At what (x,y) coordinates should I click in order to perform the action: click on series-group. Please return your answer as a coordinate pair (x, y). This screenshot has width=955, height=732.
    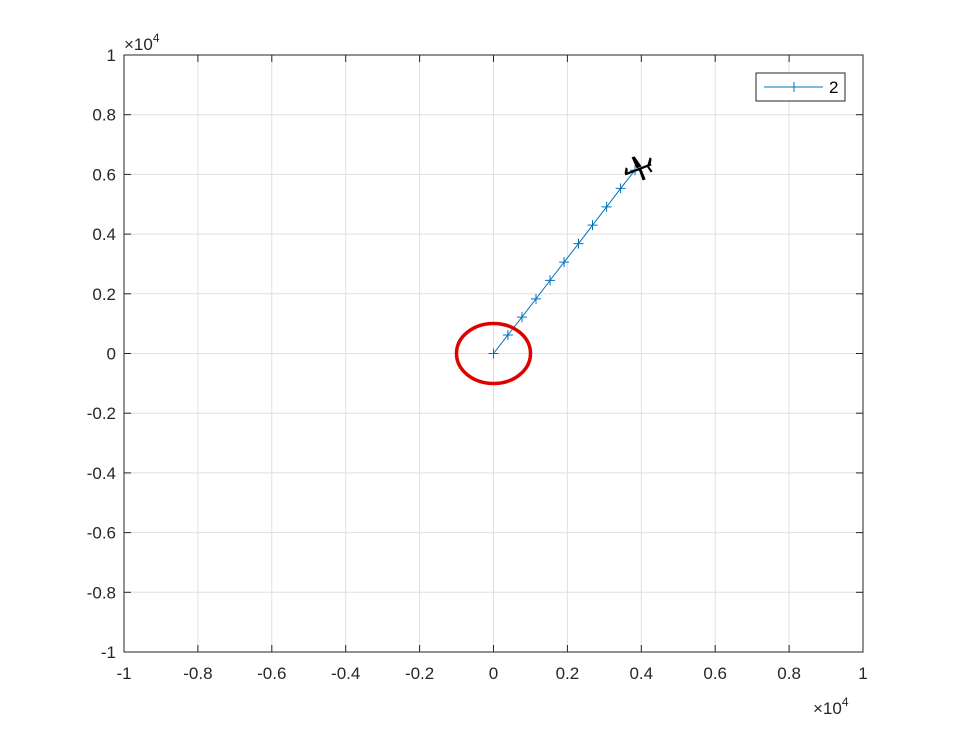
    Looking at the image, I should click on (564, 262).